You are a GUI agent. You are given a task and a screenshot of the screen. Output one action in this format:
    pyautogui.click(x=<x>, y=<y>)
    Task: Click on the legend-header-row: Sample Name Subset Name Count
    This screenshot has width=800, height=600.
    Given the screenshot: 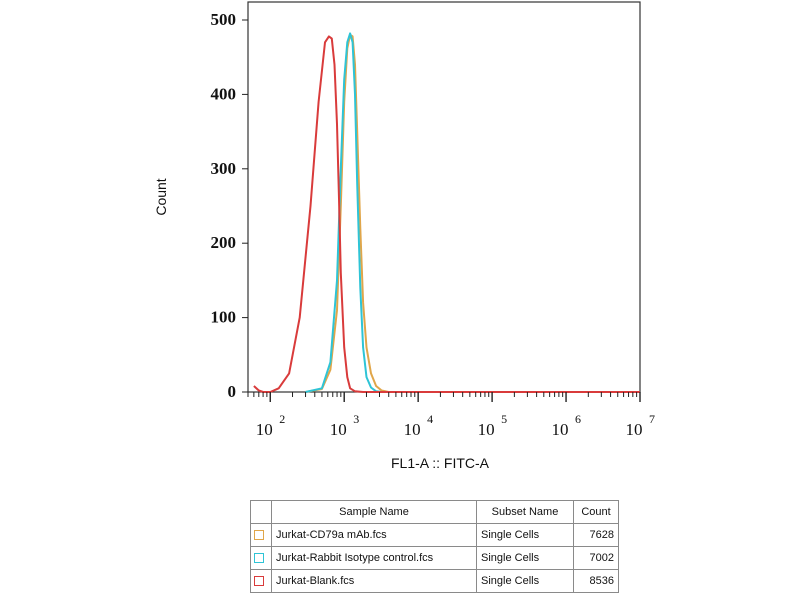 What is the action you would take?
    pyautogui.click(x=434, y=512)
    